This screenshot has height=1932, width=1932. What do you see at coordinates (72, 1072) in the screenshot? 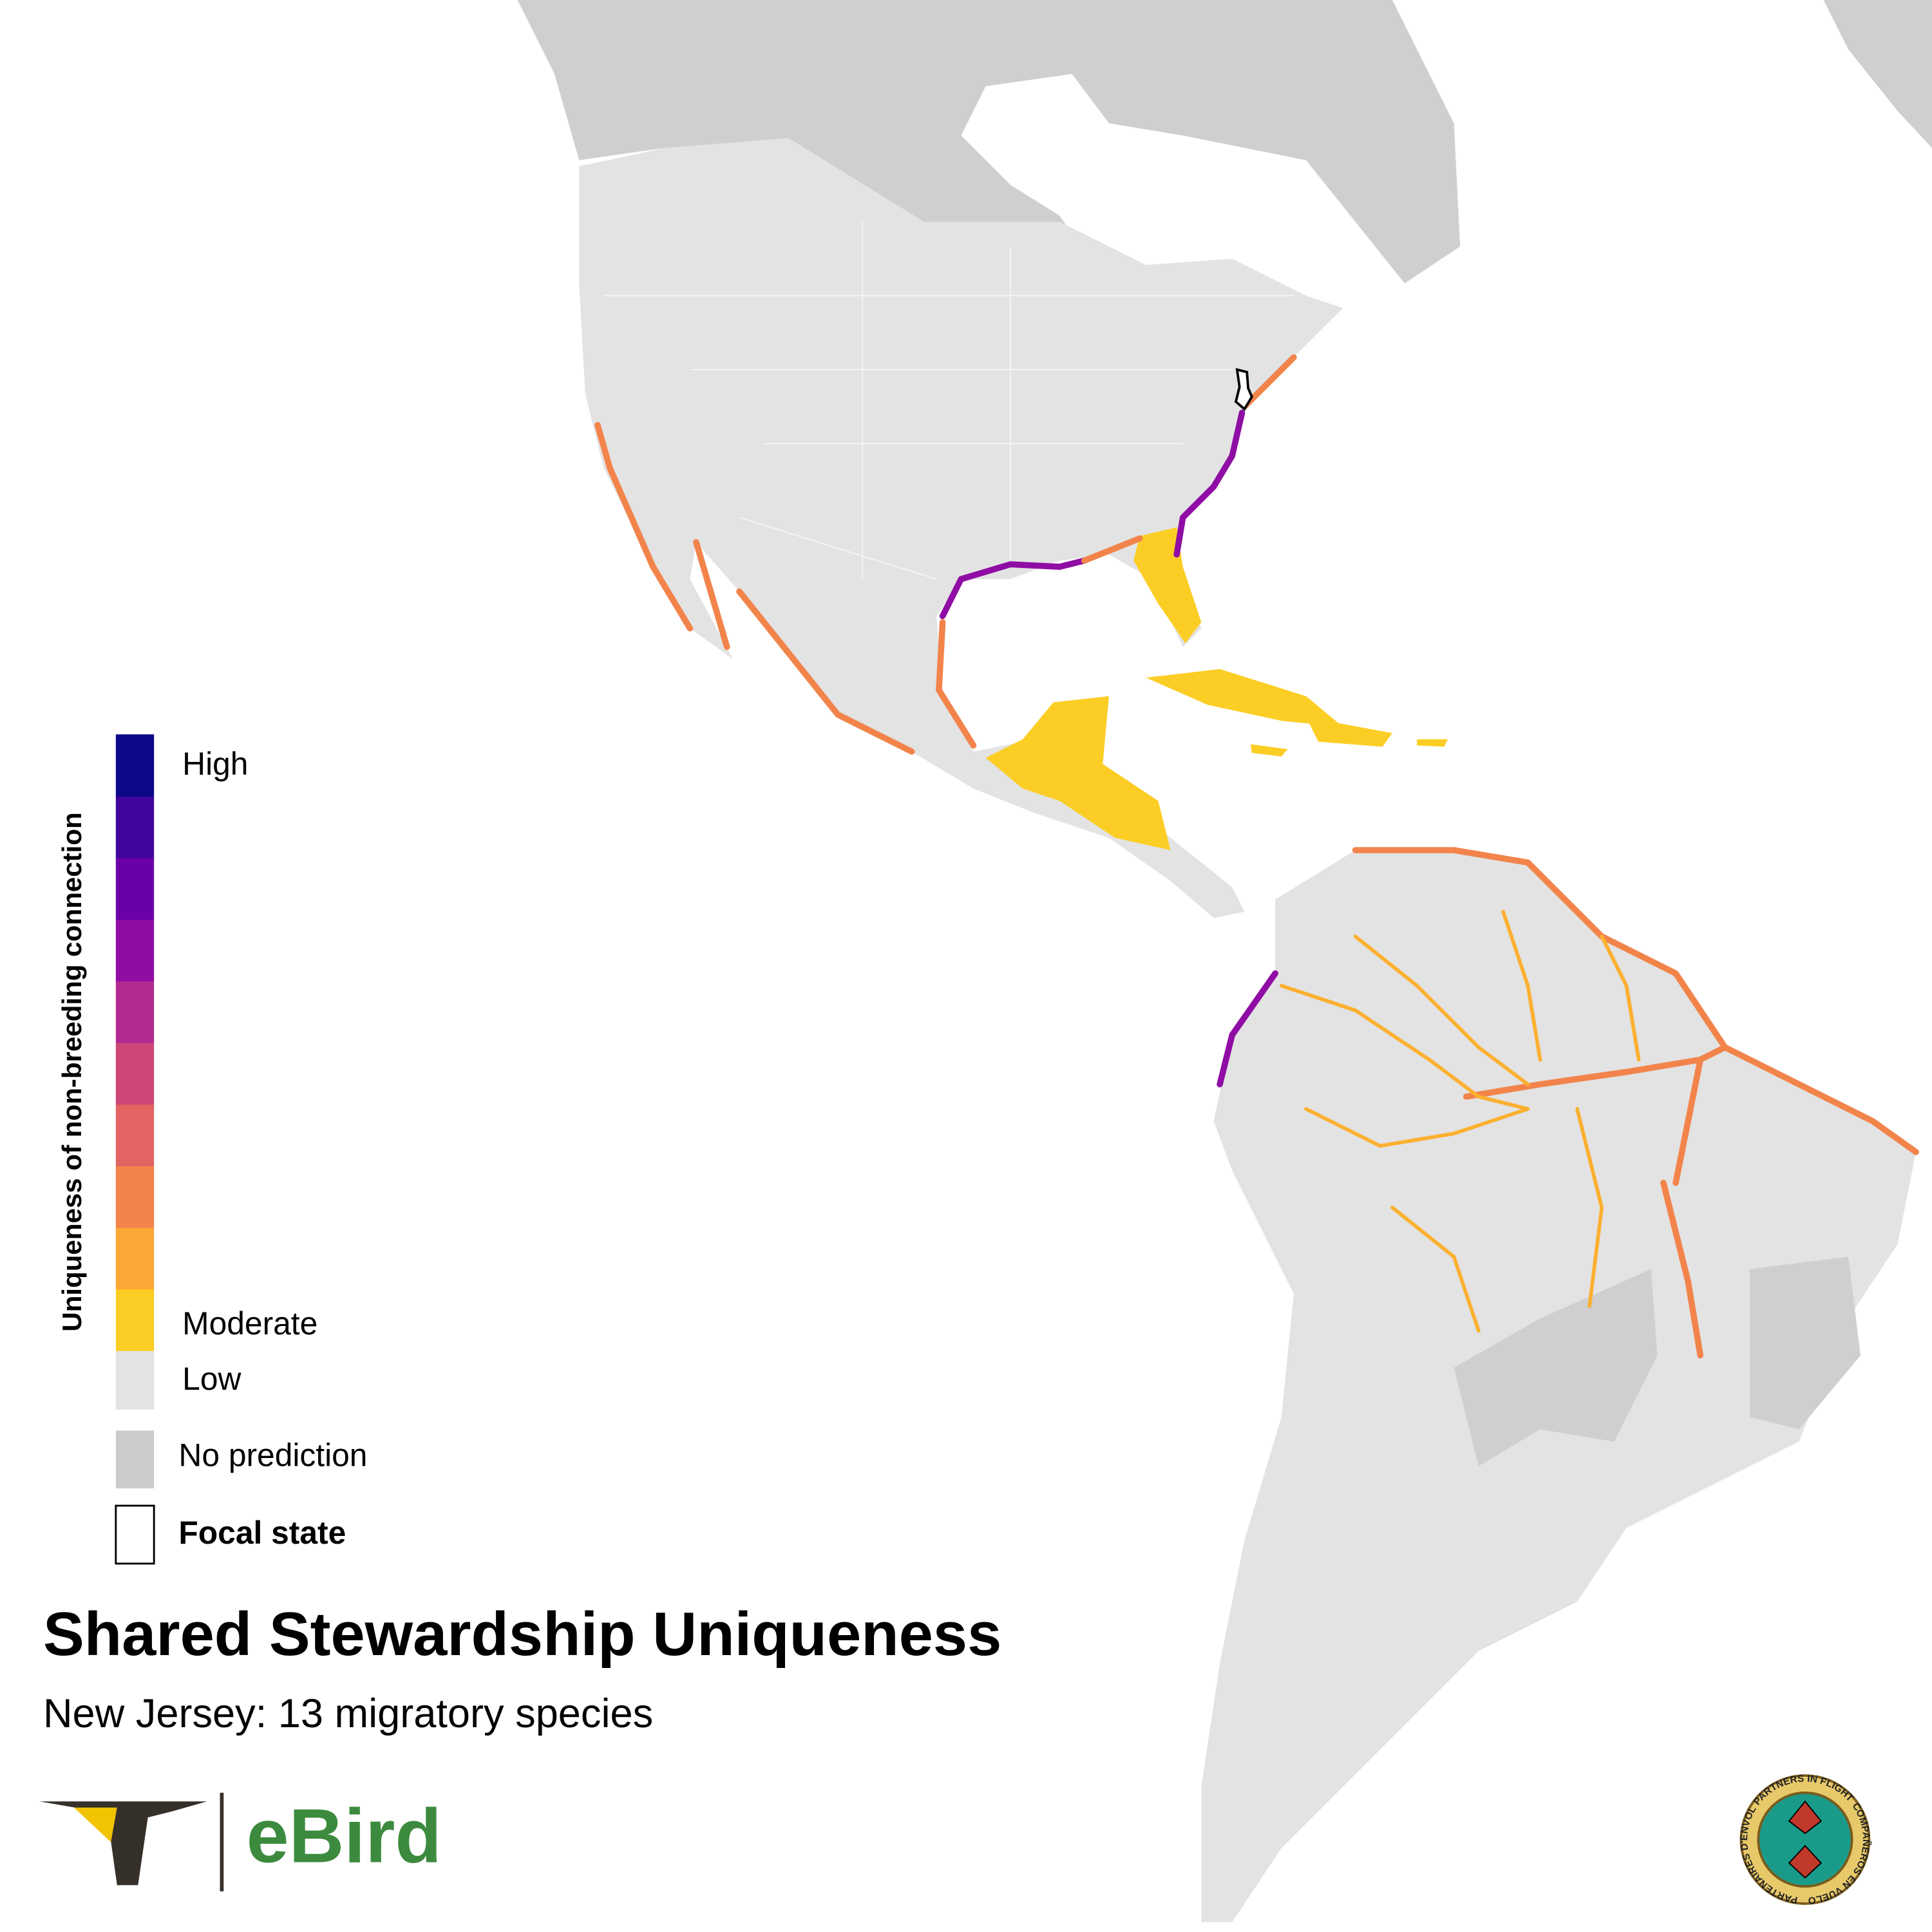
I see `legend-title: Uniqueness of non-breeding connection` at bounding box center [72, 1072].